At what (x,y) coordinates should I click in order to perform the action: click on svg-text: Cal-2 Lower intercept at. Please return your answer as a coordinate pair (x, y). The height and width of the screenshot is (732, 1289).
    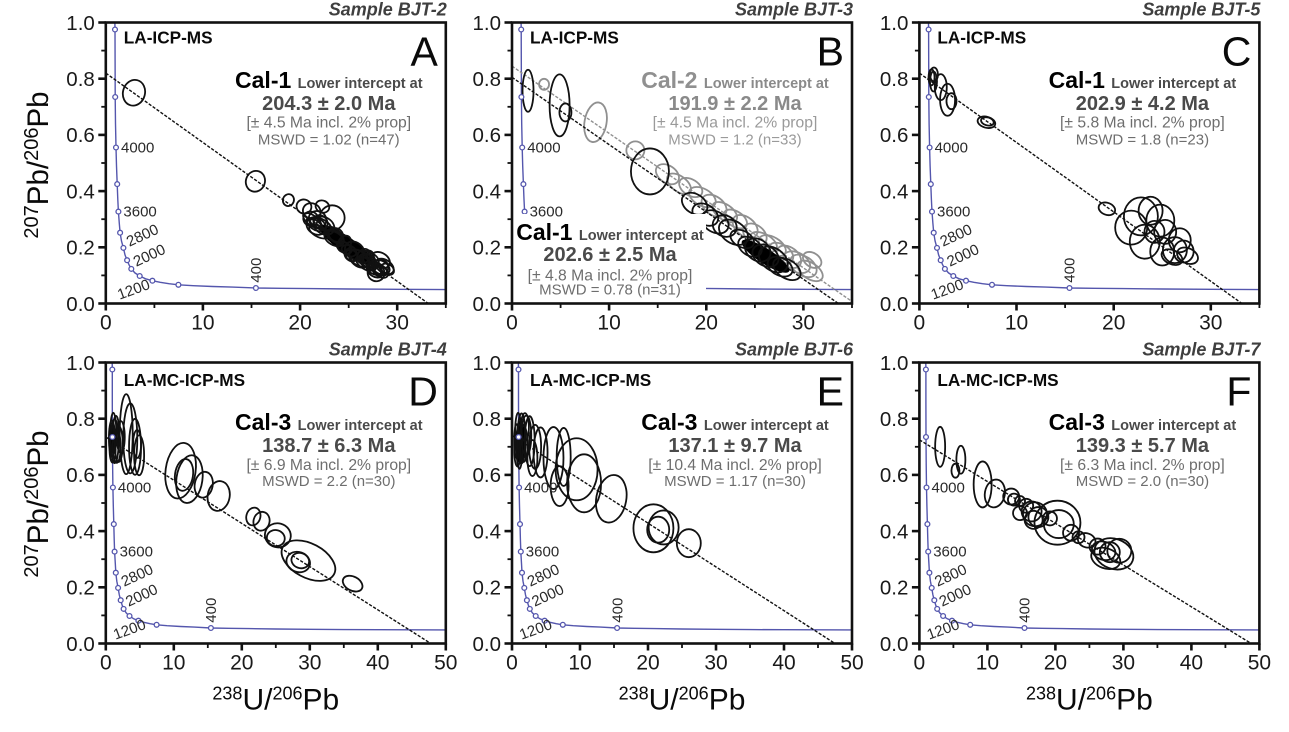
    Looking at the image, I should click on (735, 80).